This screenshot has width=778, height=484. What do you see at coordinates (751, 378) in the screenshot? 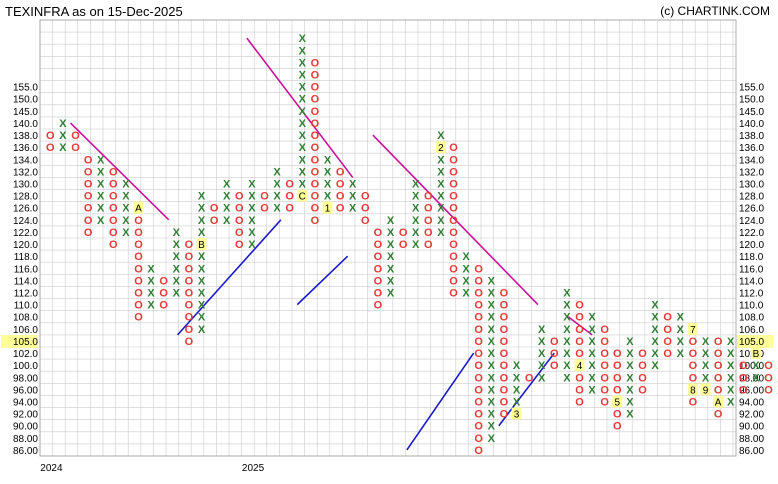
I see `y-tick-label: 98.00` at bounding box center [751, 378].